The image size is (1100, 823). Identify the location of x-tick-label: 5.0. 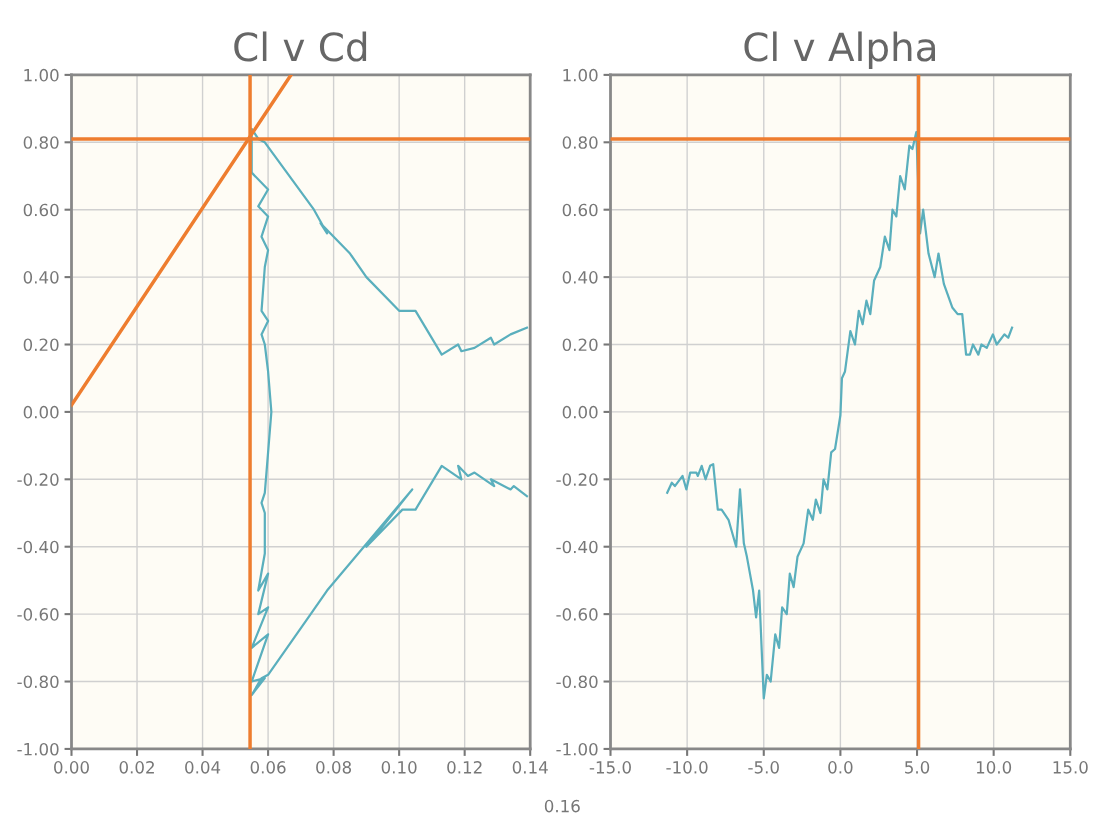
(917, 767).